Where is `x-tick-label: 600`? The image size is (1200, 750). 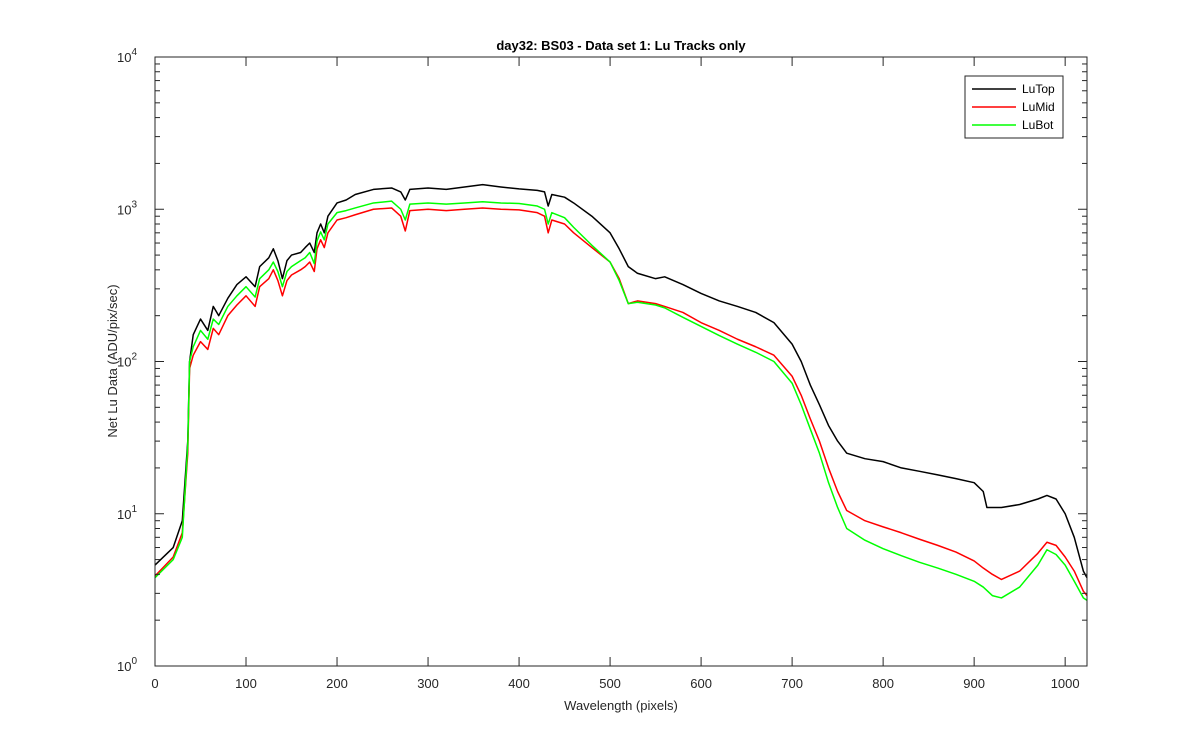
x-tick-label: 600 is located at coordinates (701, 683).